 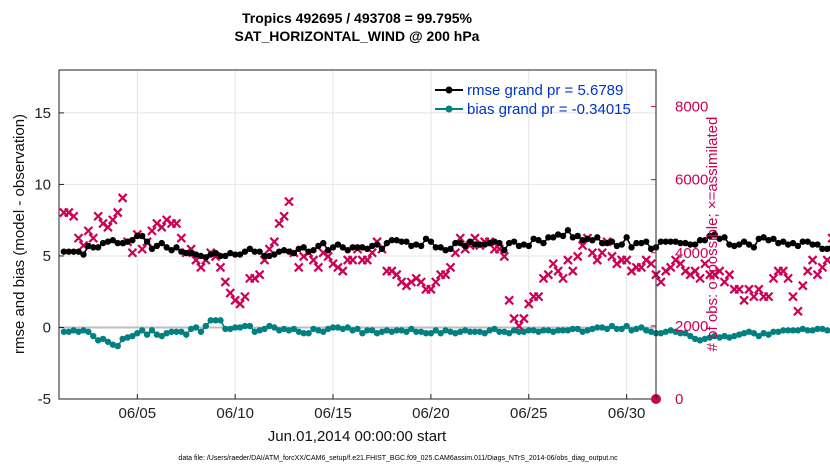 I want to click on y-tick-label: 5, so click(x=47, y=256).